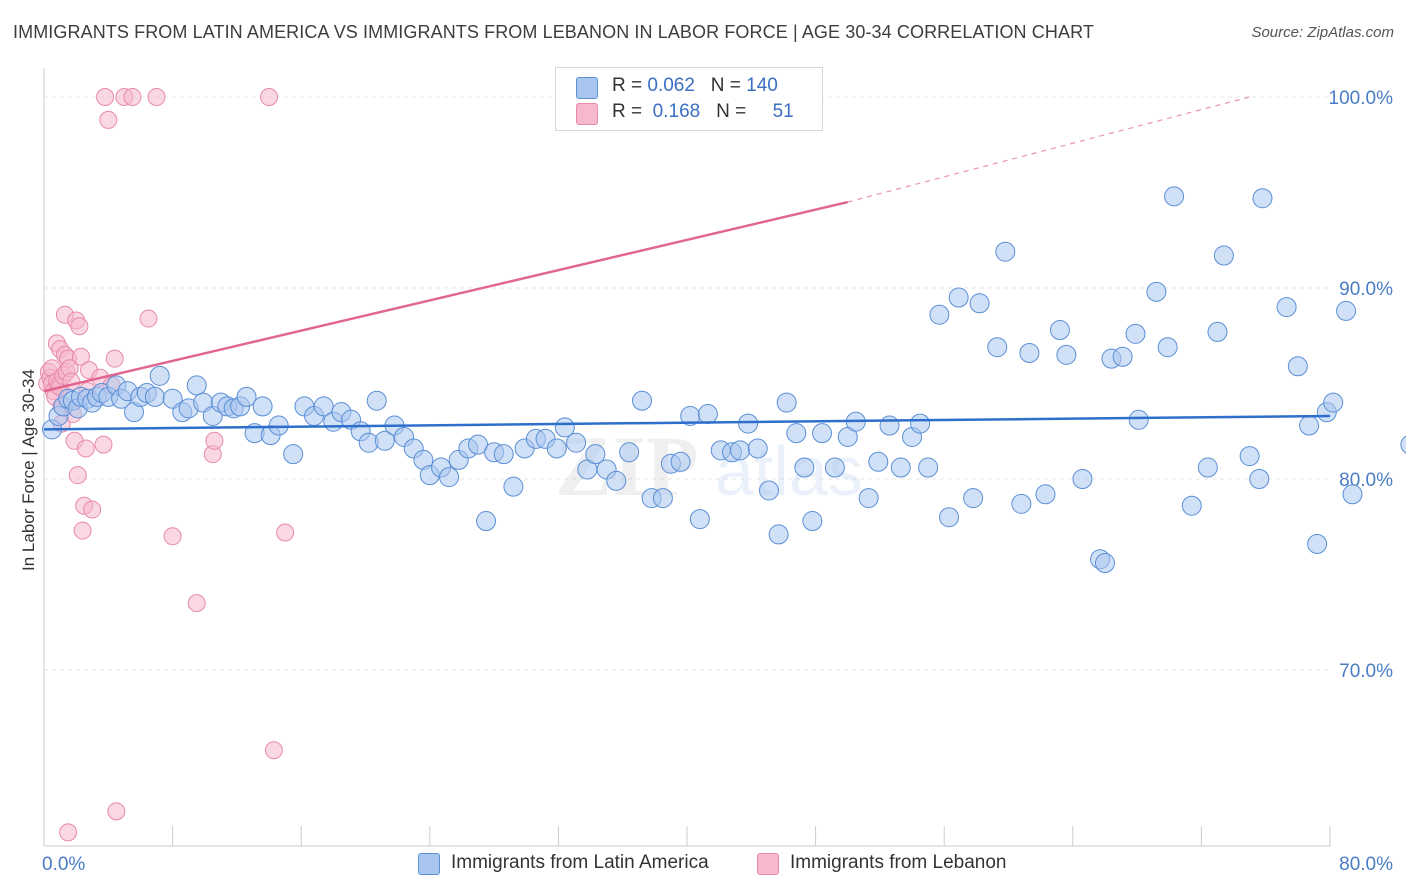  I want to click on y-tick-label: 90.0%, so click(1366, 289).